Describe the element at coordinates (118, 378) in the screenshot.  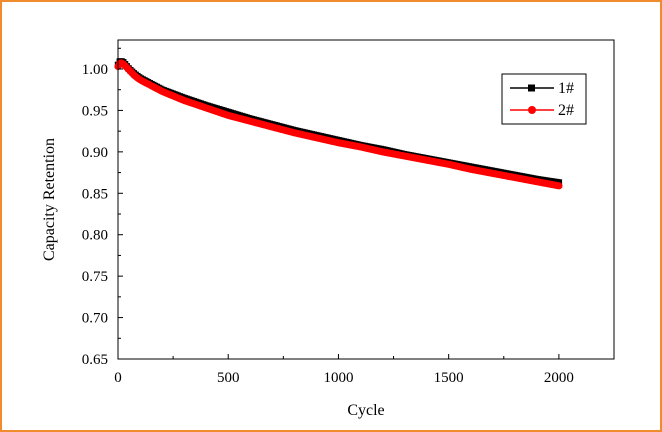
I see `x-tick-label: 0` at that location.